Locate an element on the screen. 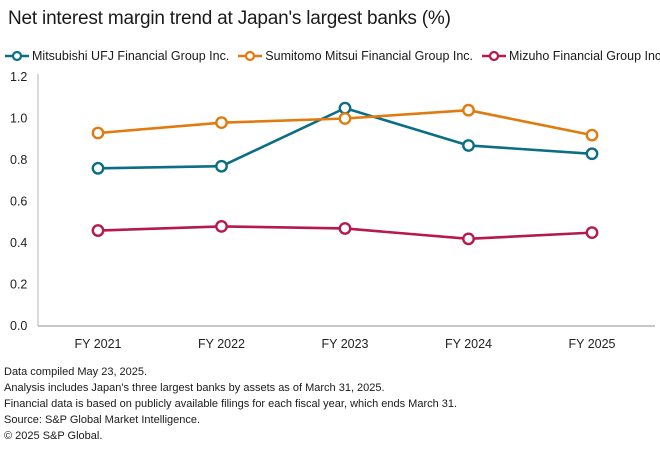  note-source: Source: S&P Global Market Intelligence. is located at coordinates (102, 420).